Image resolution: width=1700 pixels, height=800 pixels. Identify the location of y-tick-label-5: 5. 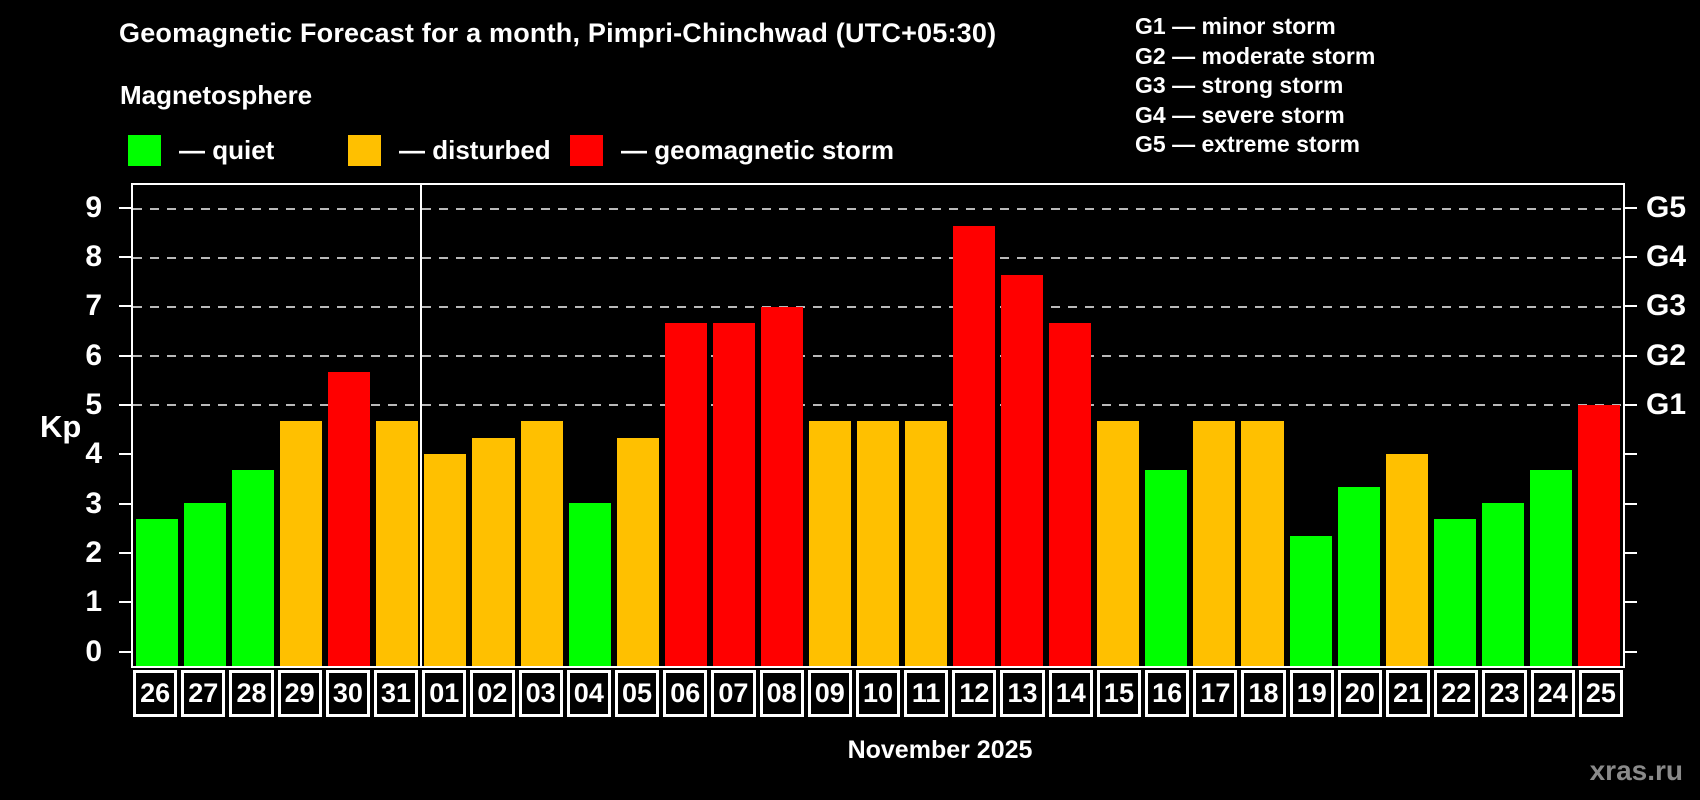
(93, 405).